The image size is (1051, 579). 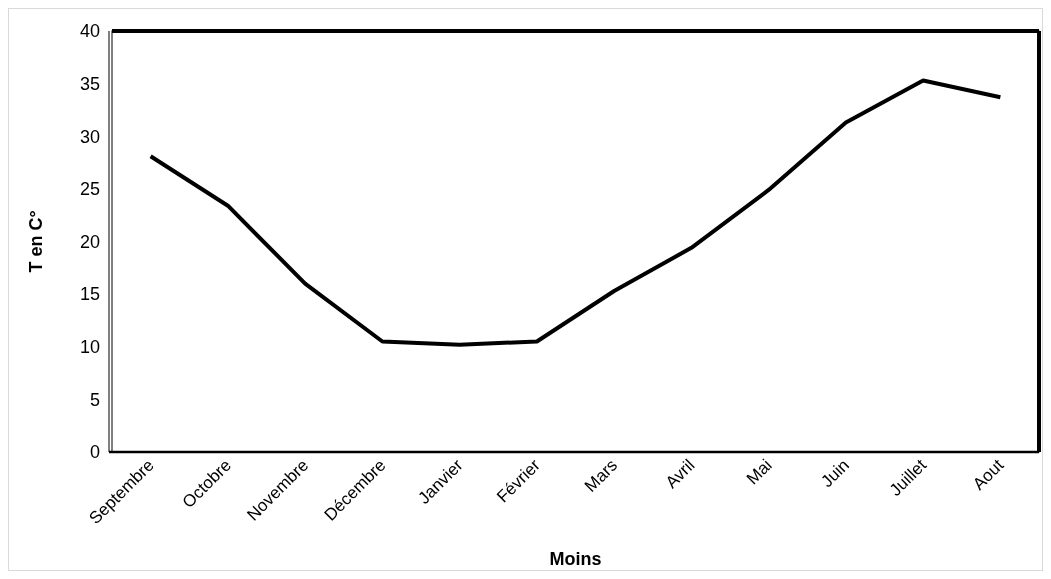 What do you see at coordinates (89, 189) in the screenshot?
I see `y-tick-label: 25` at bounding box center [89, 189].